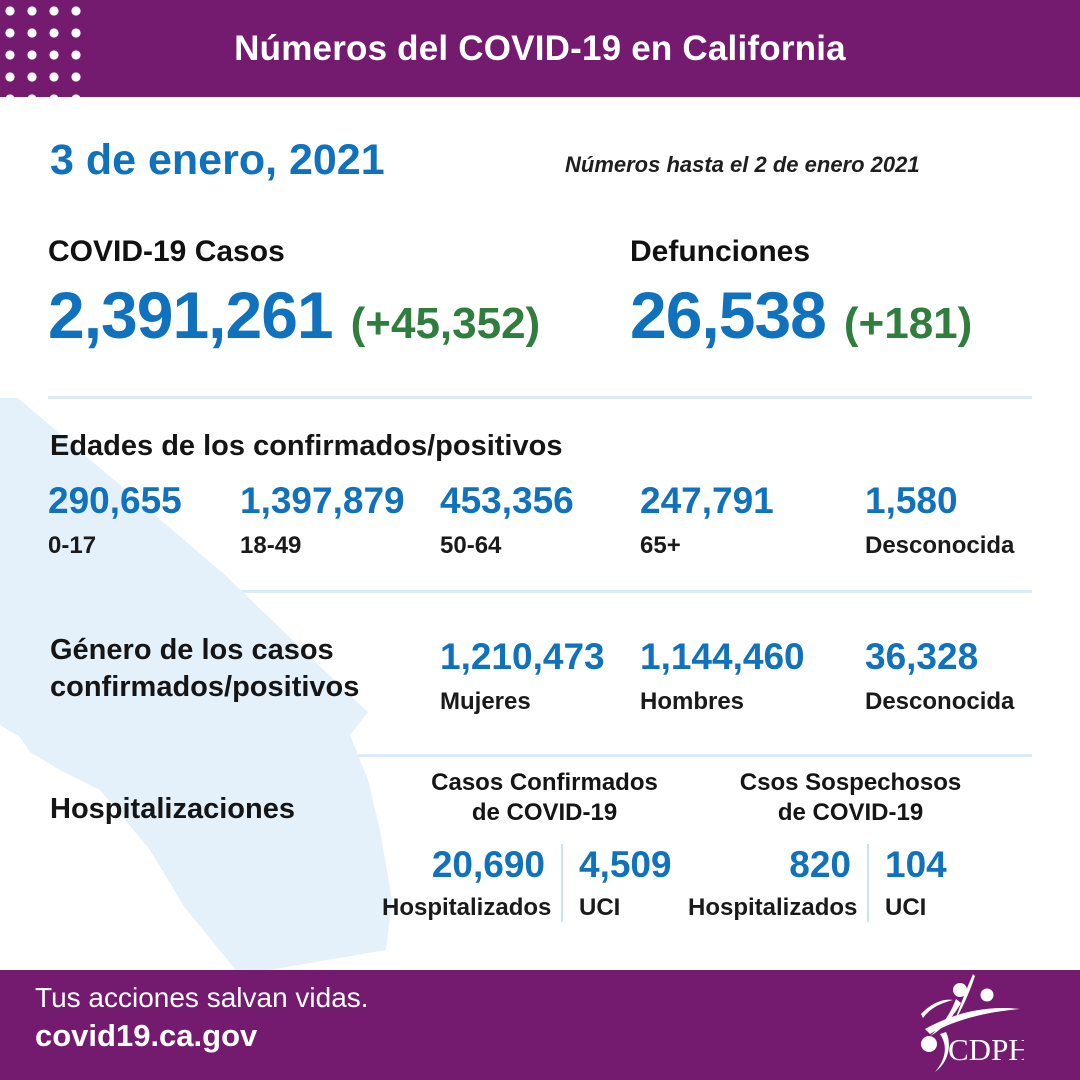  Describe the element at coordinates (485, 701) in the screenshot. I see `gender-group-label: Mujeres` at that location.